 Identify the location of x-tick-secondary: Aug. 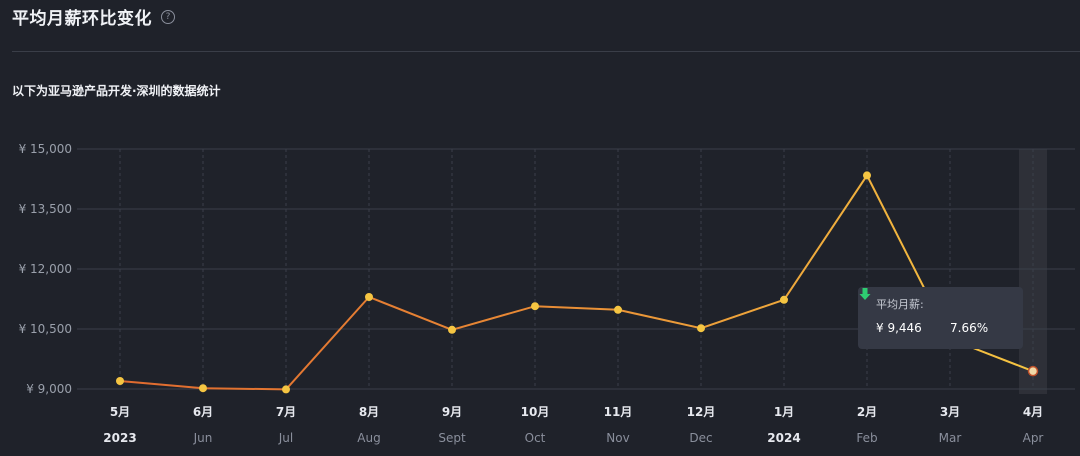
(368, 438).